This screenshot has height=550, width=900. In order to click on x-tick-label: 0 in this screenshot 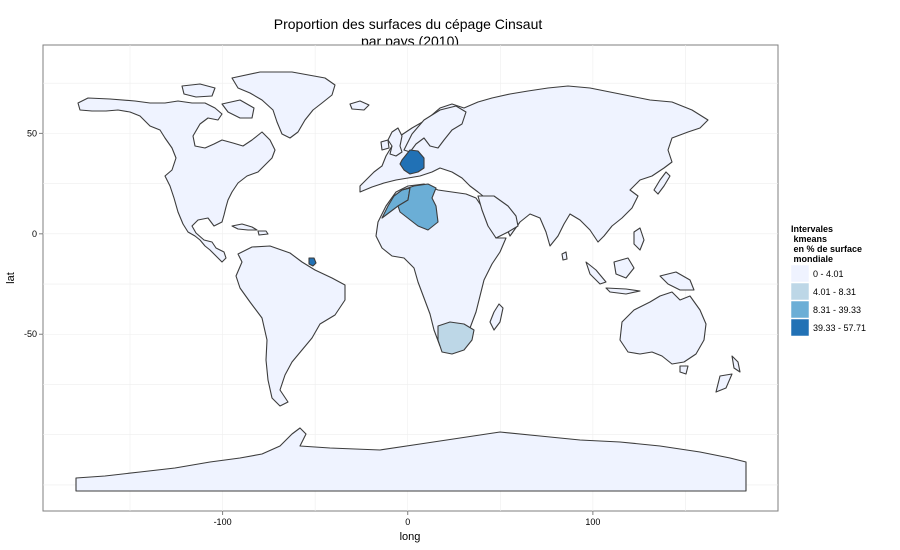, I will do `click(407, 522)`.